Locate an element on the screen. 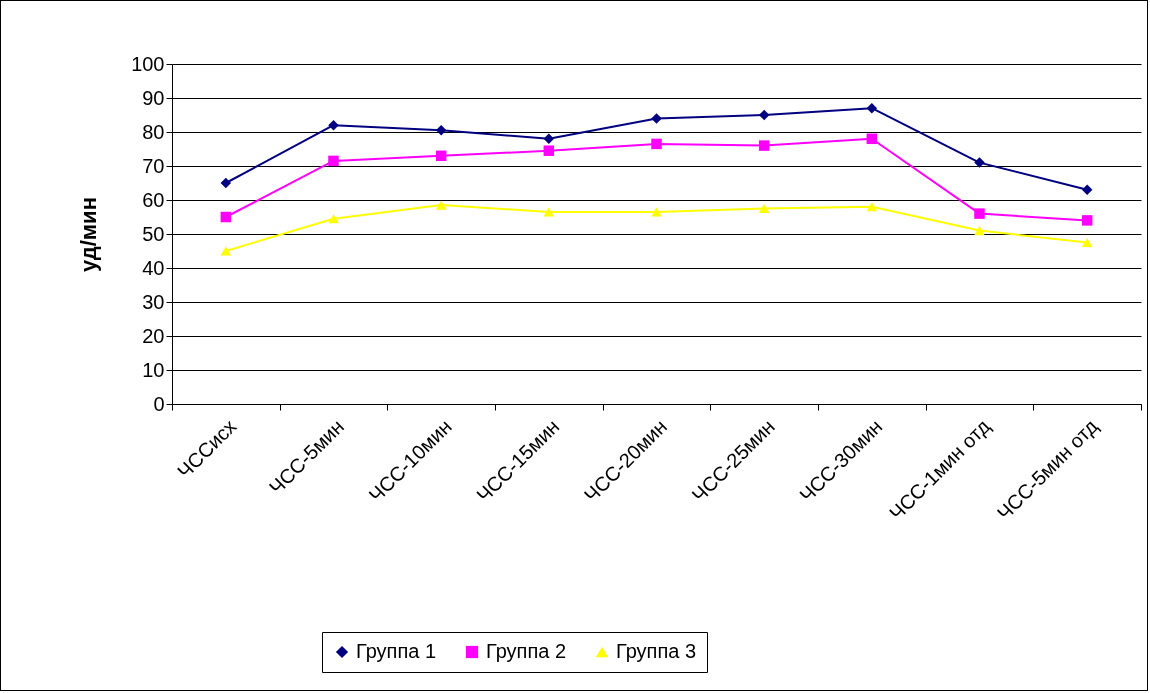 The height and width of the screenshot is (693, 1150). y-tick-label: 90 is located at coordinates (153, 97).